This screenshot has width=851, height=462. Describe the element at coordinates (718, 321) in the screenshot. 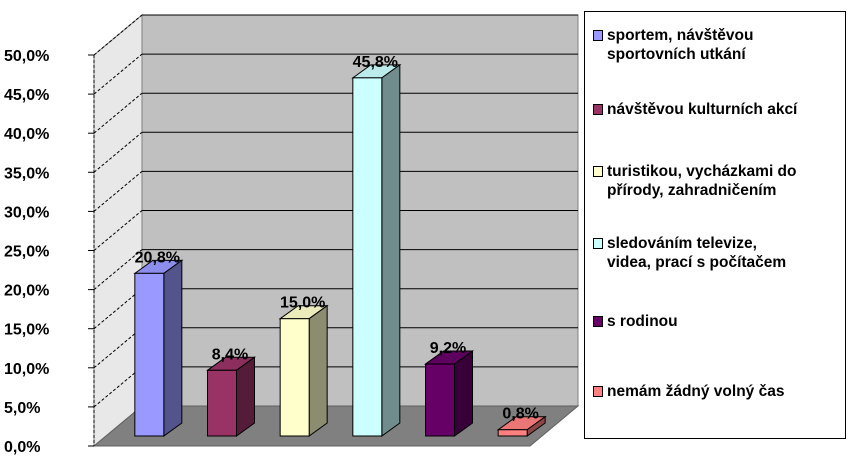

I see `legend-item: s rodinou` at that location.